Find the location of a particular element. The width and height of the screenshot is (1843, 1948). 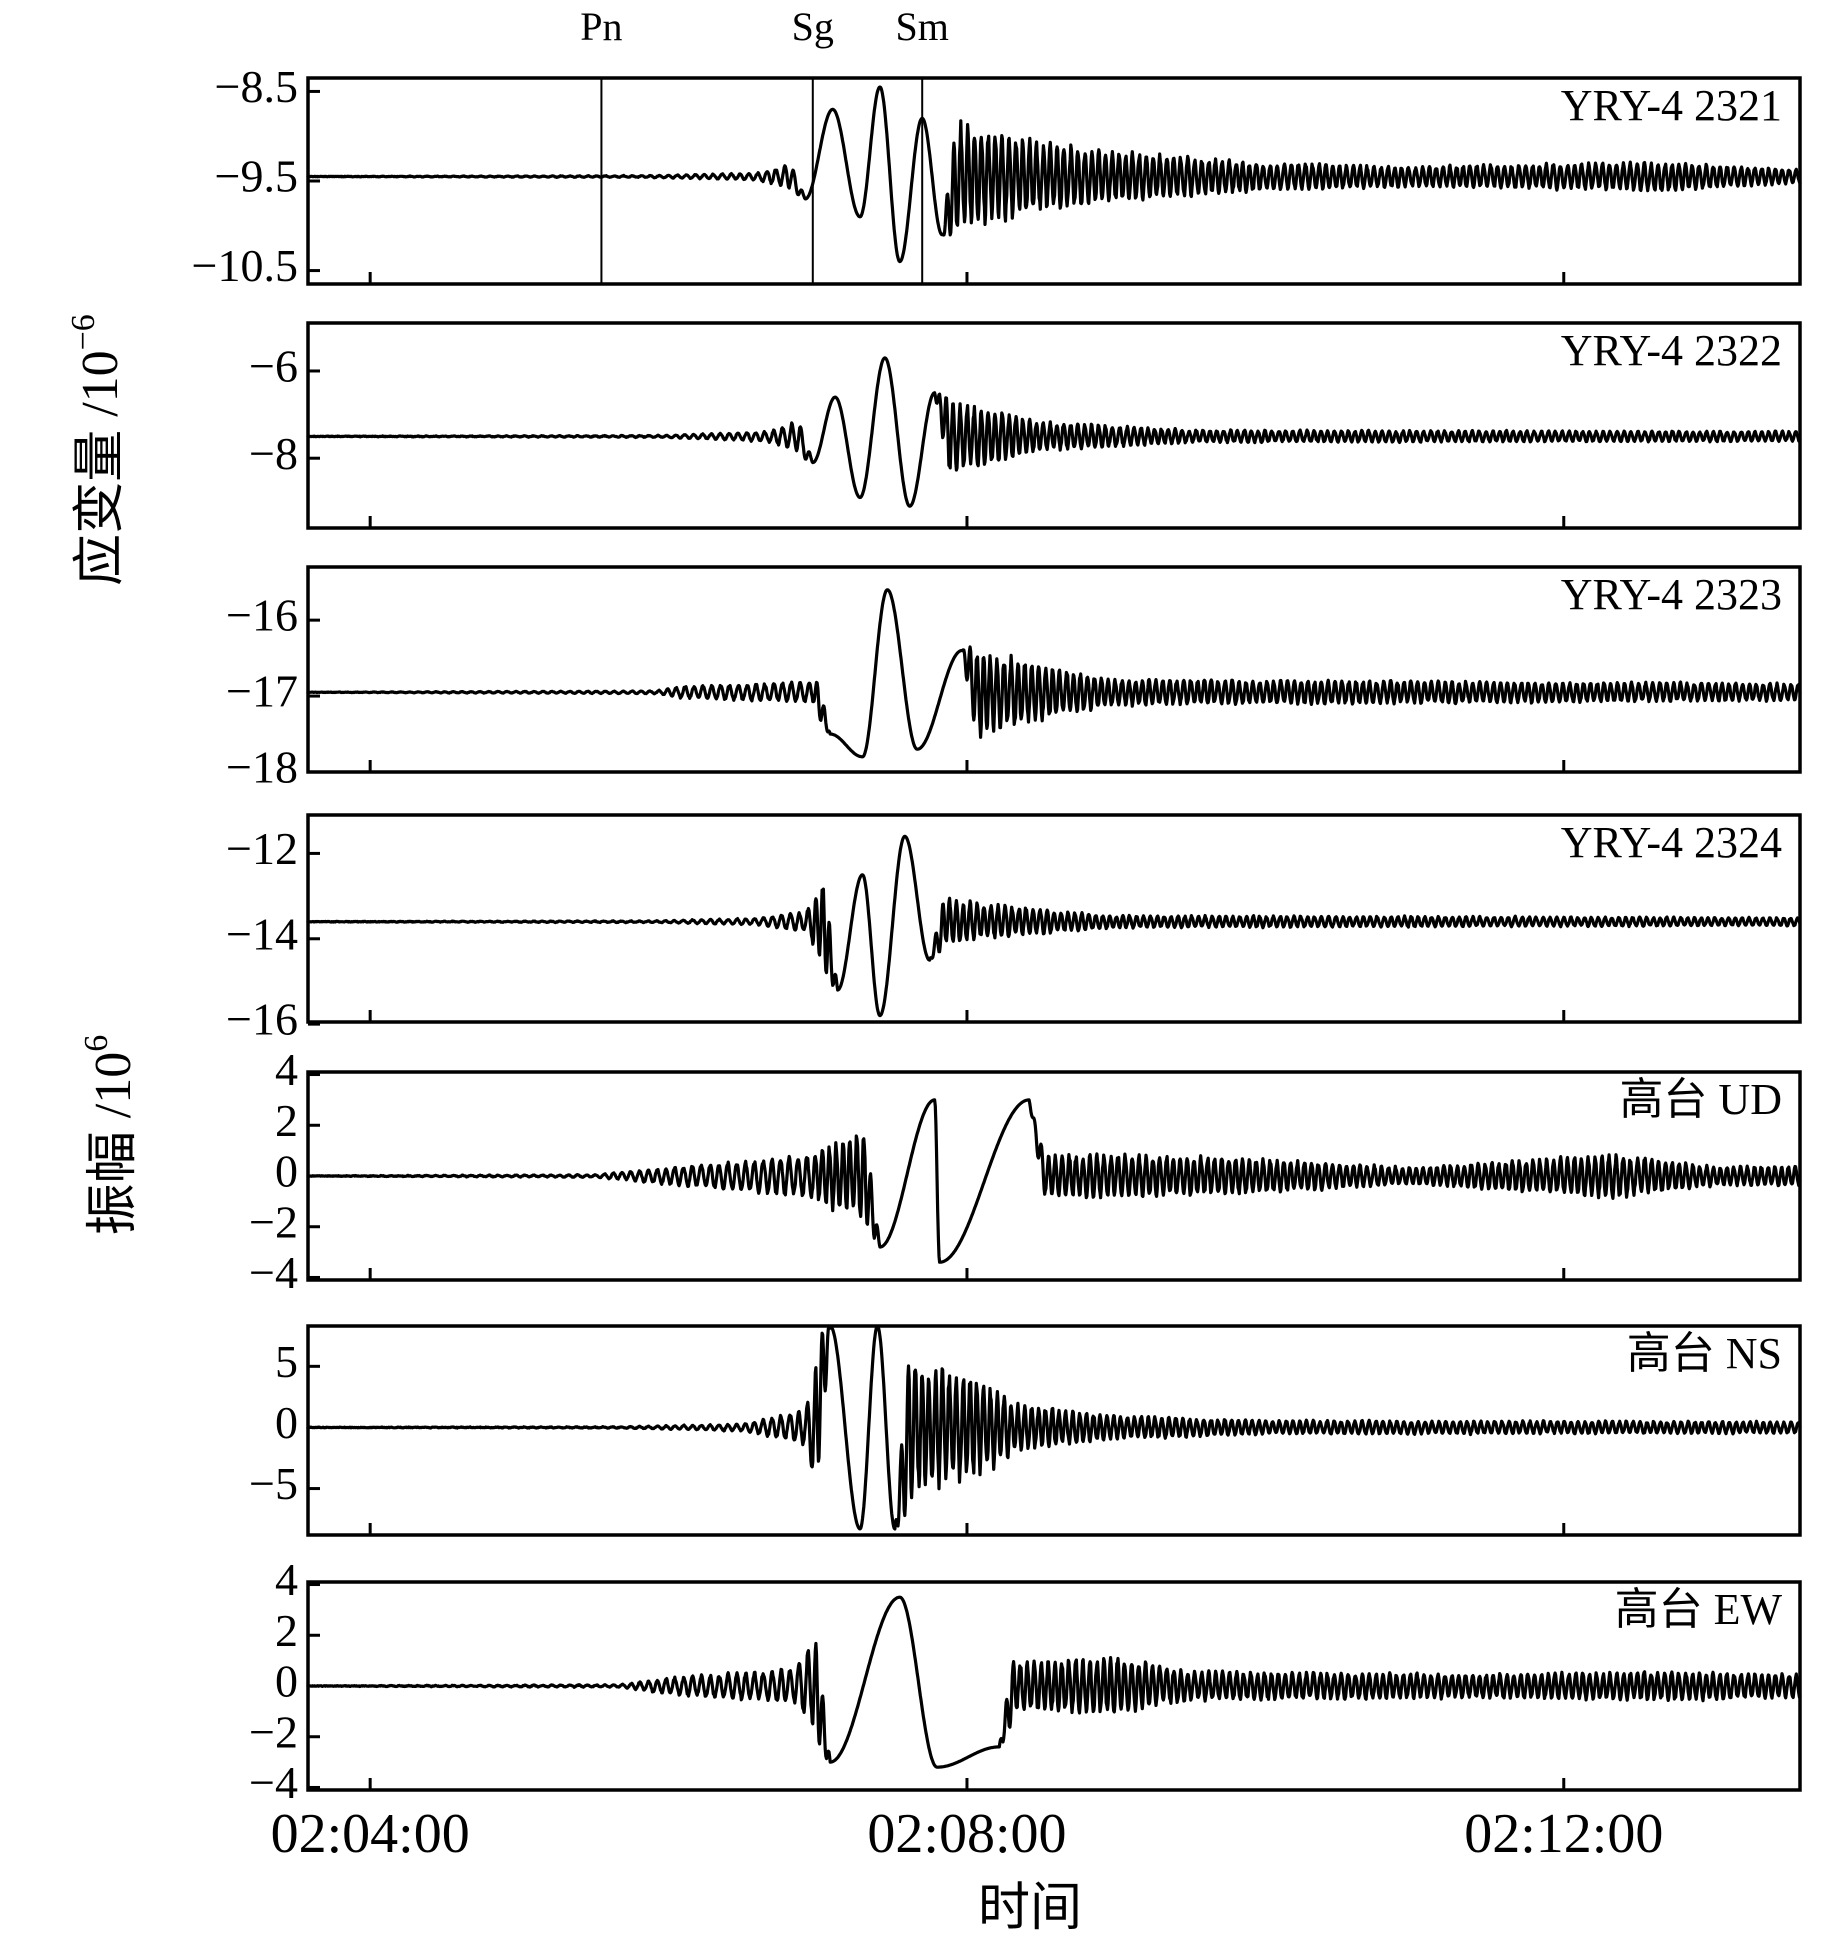

y-tick-label: 5 is located at coordinates (286, 1361).